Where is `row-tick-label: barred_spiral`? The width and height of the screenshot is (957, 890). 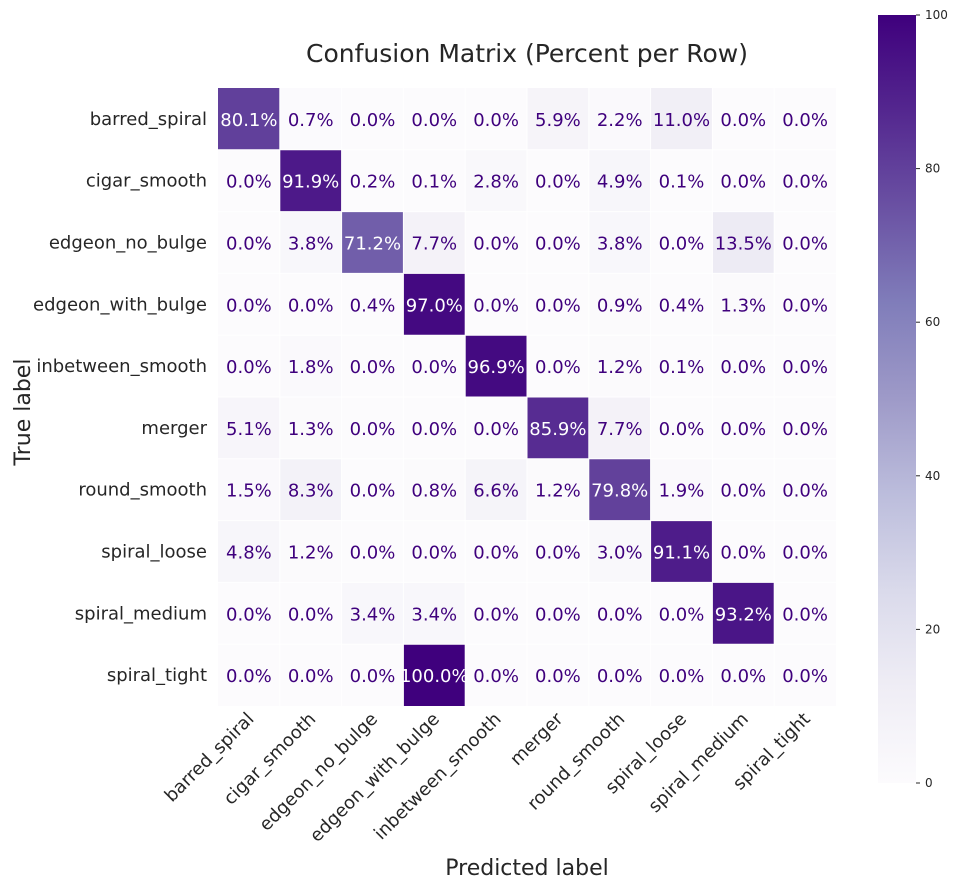
row-tick-label: barred_spiral is located at coordinates (148, 119).